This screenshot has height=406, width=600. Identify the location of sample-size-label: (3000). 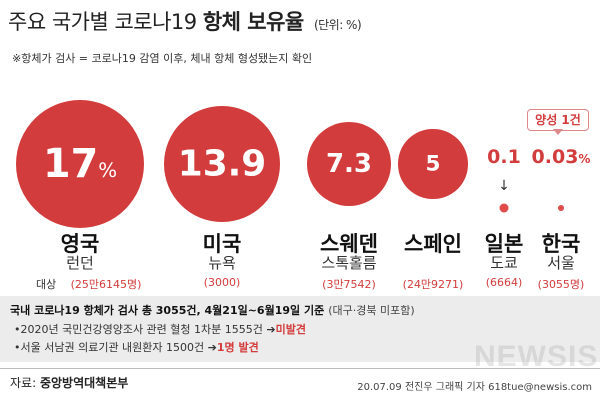
(222, 282).